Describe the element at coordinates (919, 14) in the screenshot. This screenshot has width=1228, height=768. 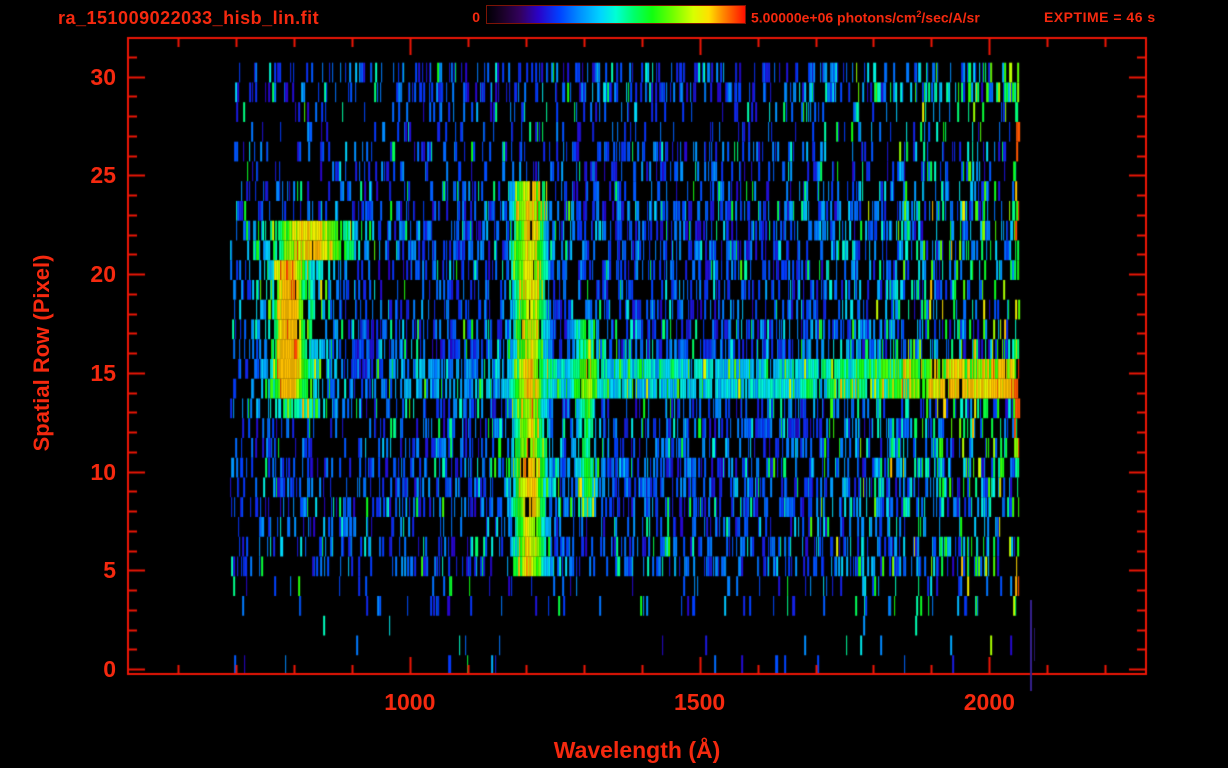
I see `colorbar-max-sup: 2` at that location.